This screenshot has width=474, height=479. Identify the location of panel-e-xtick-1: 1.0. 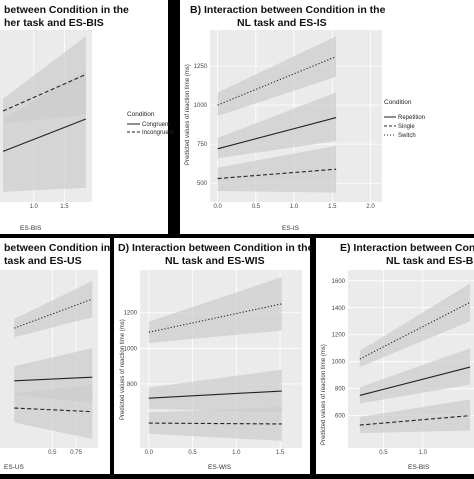
(423, 453).